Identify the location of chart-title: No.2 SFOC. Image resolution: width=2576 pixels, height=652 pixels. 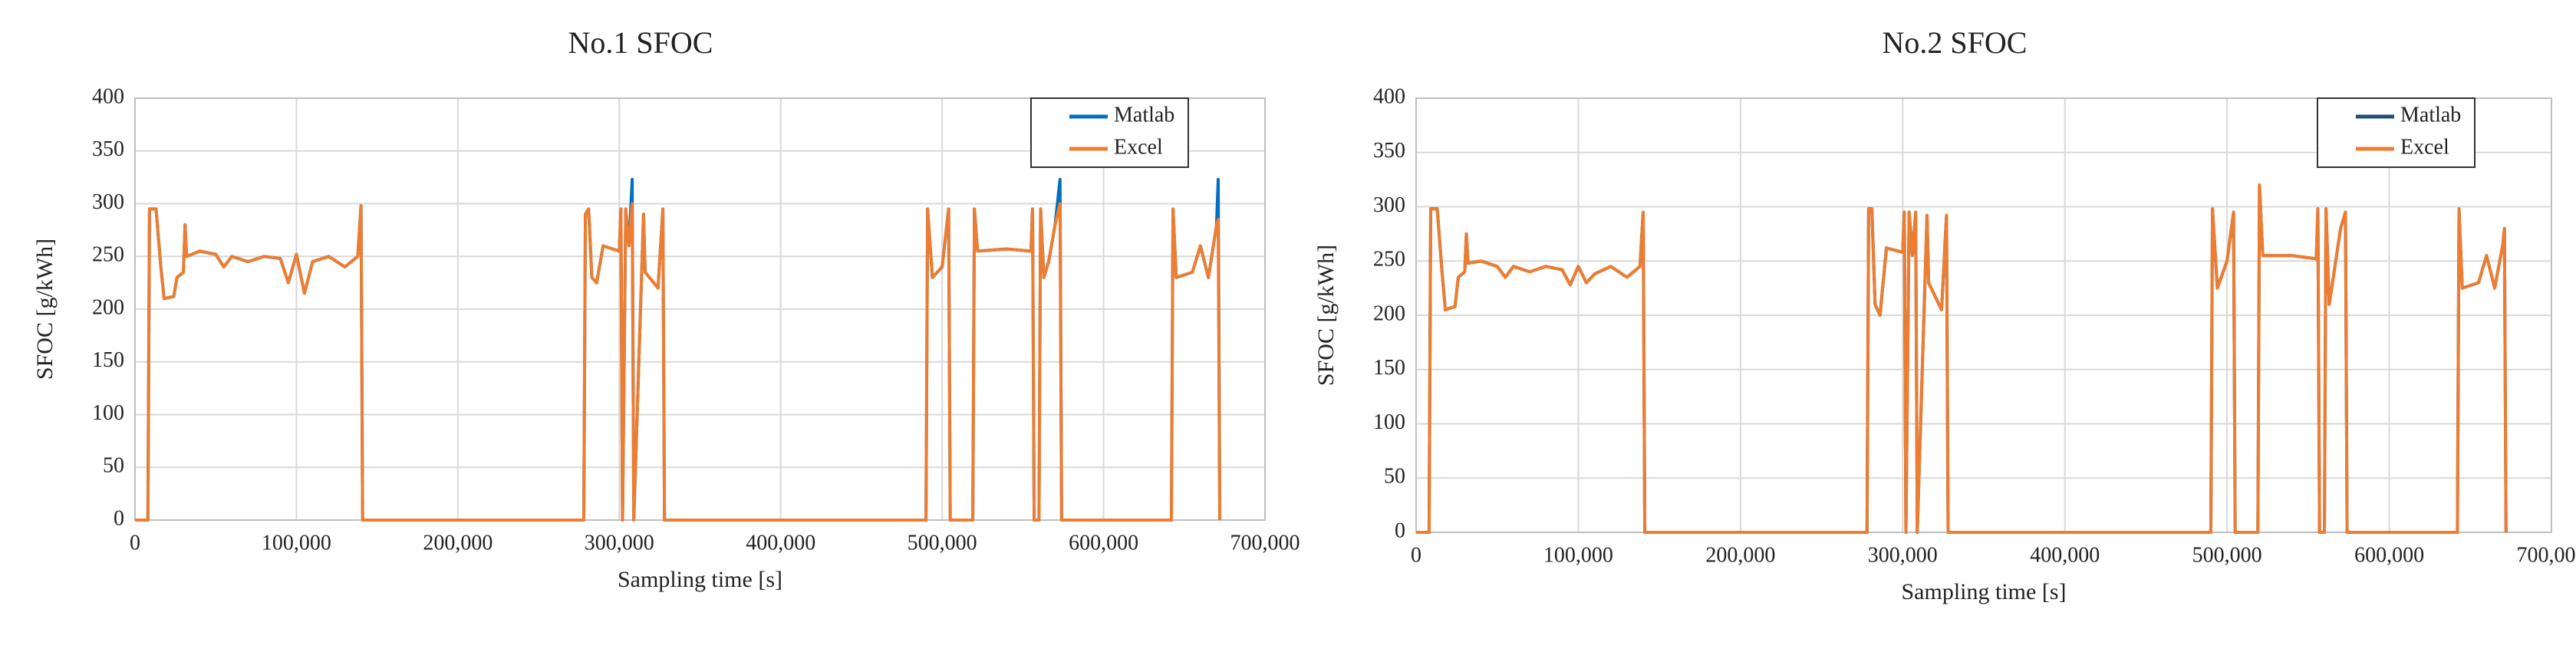
(1955, 42).